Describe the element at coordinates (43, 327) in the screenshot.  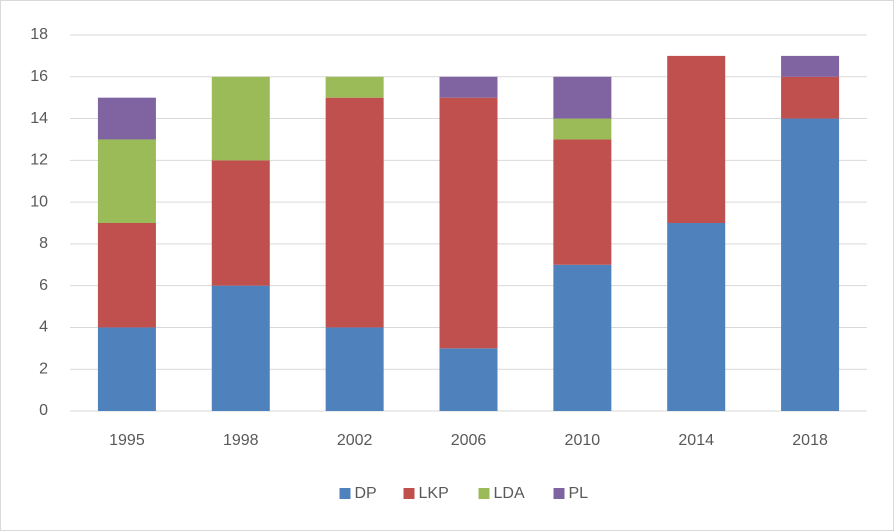
I see `y-tick-label: 4` at that location.